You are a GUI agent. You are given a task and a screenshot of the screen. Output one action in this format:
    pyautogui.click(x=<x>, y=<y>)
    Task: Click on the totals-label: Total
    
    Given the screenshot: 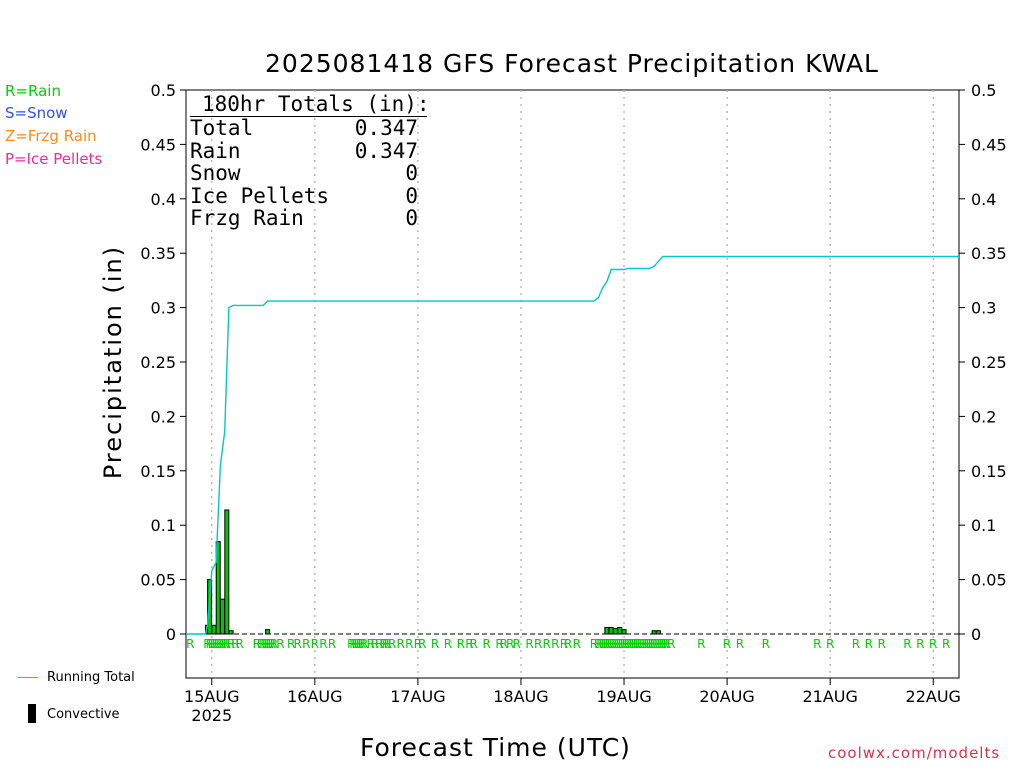 What is the action you would take?
    pyautogui.click(x=222, y=128)
    